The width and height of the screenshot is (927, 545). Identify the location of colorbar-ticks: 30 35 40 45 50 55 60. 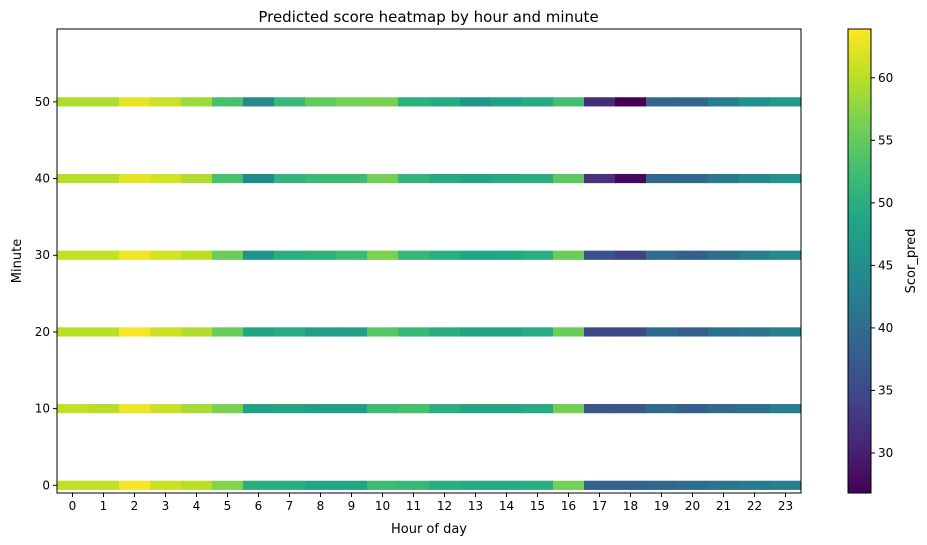
(882, 265).